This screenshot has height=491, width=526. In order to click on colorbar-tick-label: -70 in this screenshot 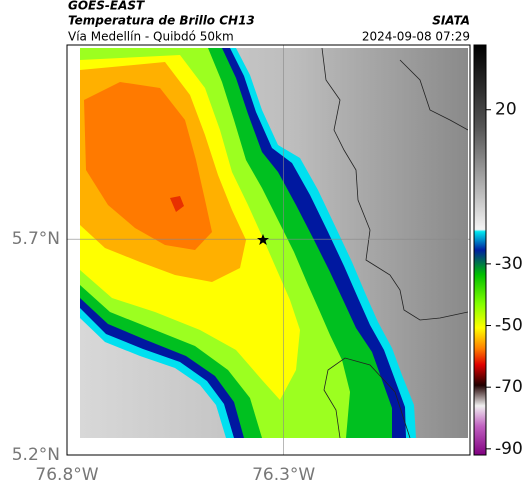, I will do `click(509, 387)`.